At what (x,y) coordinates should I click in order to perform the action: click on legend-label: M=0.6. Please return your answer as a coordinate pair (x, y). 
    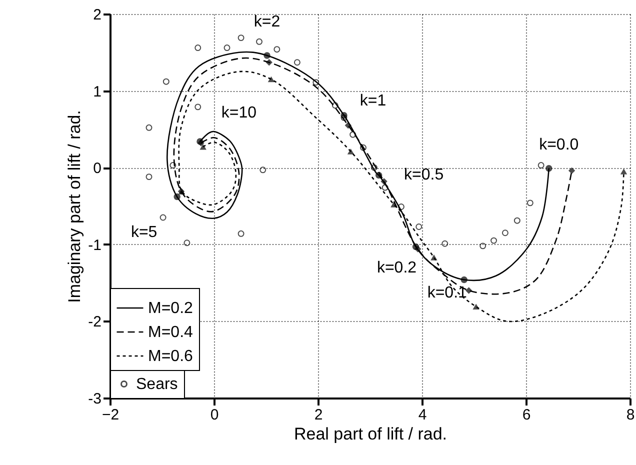
    Looking at the image, I should click on (171, 356).